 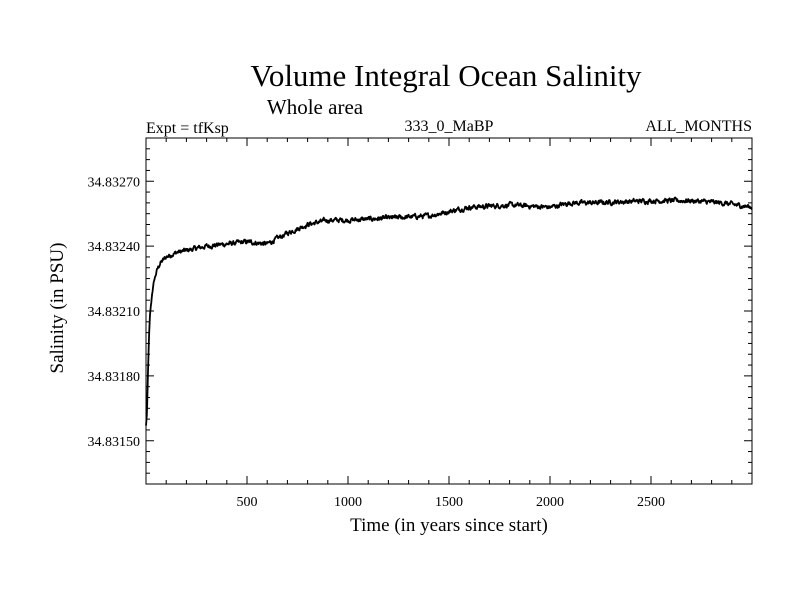 What do you see at coordinates (114, 377) in the screenshot?
I see `y-tick-label: 34.83180` at bounding box center [114, 377].